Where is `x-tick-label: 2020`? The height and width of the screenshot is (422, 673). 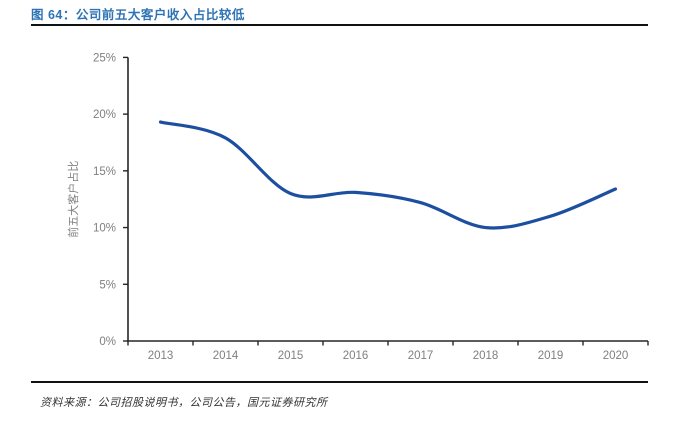 x-tick-label: 2020 is located at coordinates (616, 356).